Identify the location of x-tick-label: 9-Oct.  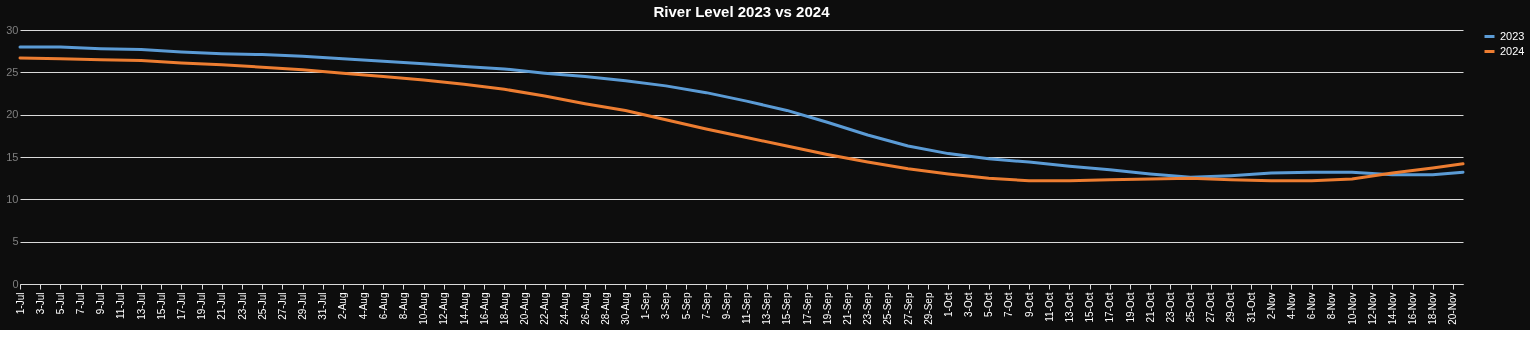
(1029, 304).